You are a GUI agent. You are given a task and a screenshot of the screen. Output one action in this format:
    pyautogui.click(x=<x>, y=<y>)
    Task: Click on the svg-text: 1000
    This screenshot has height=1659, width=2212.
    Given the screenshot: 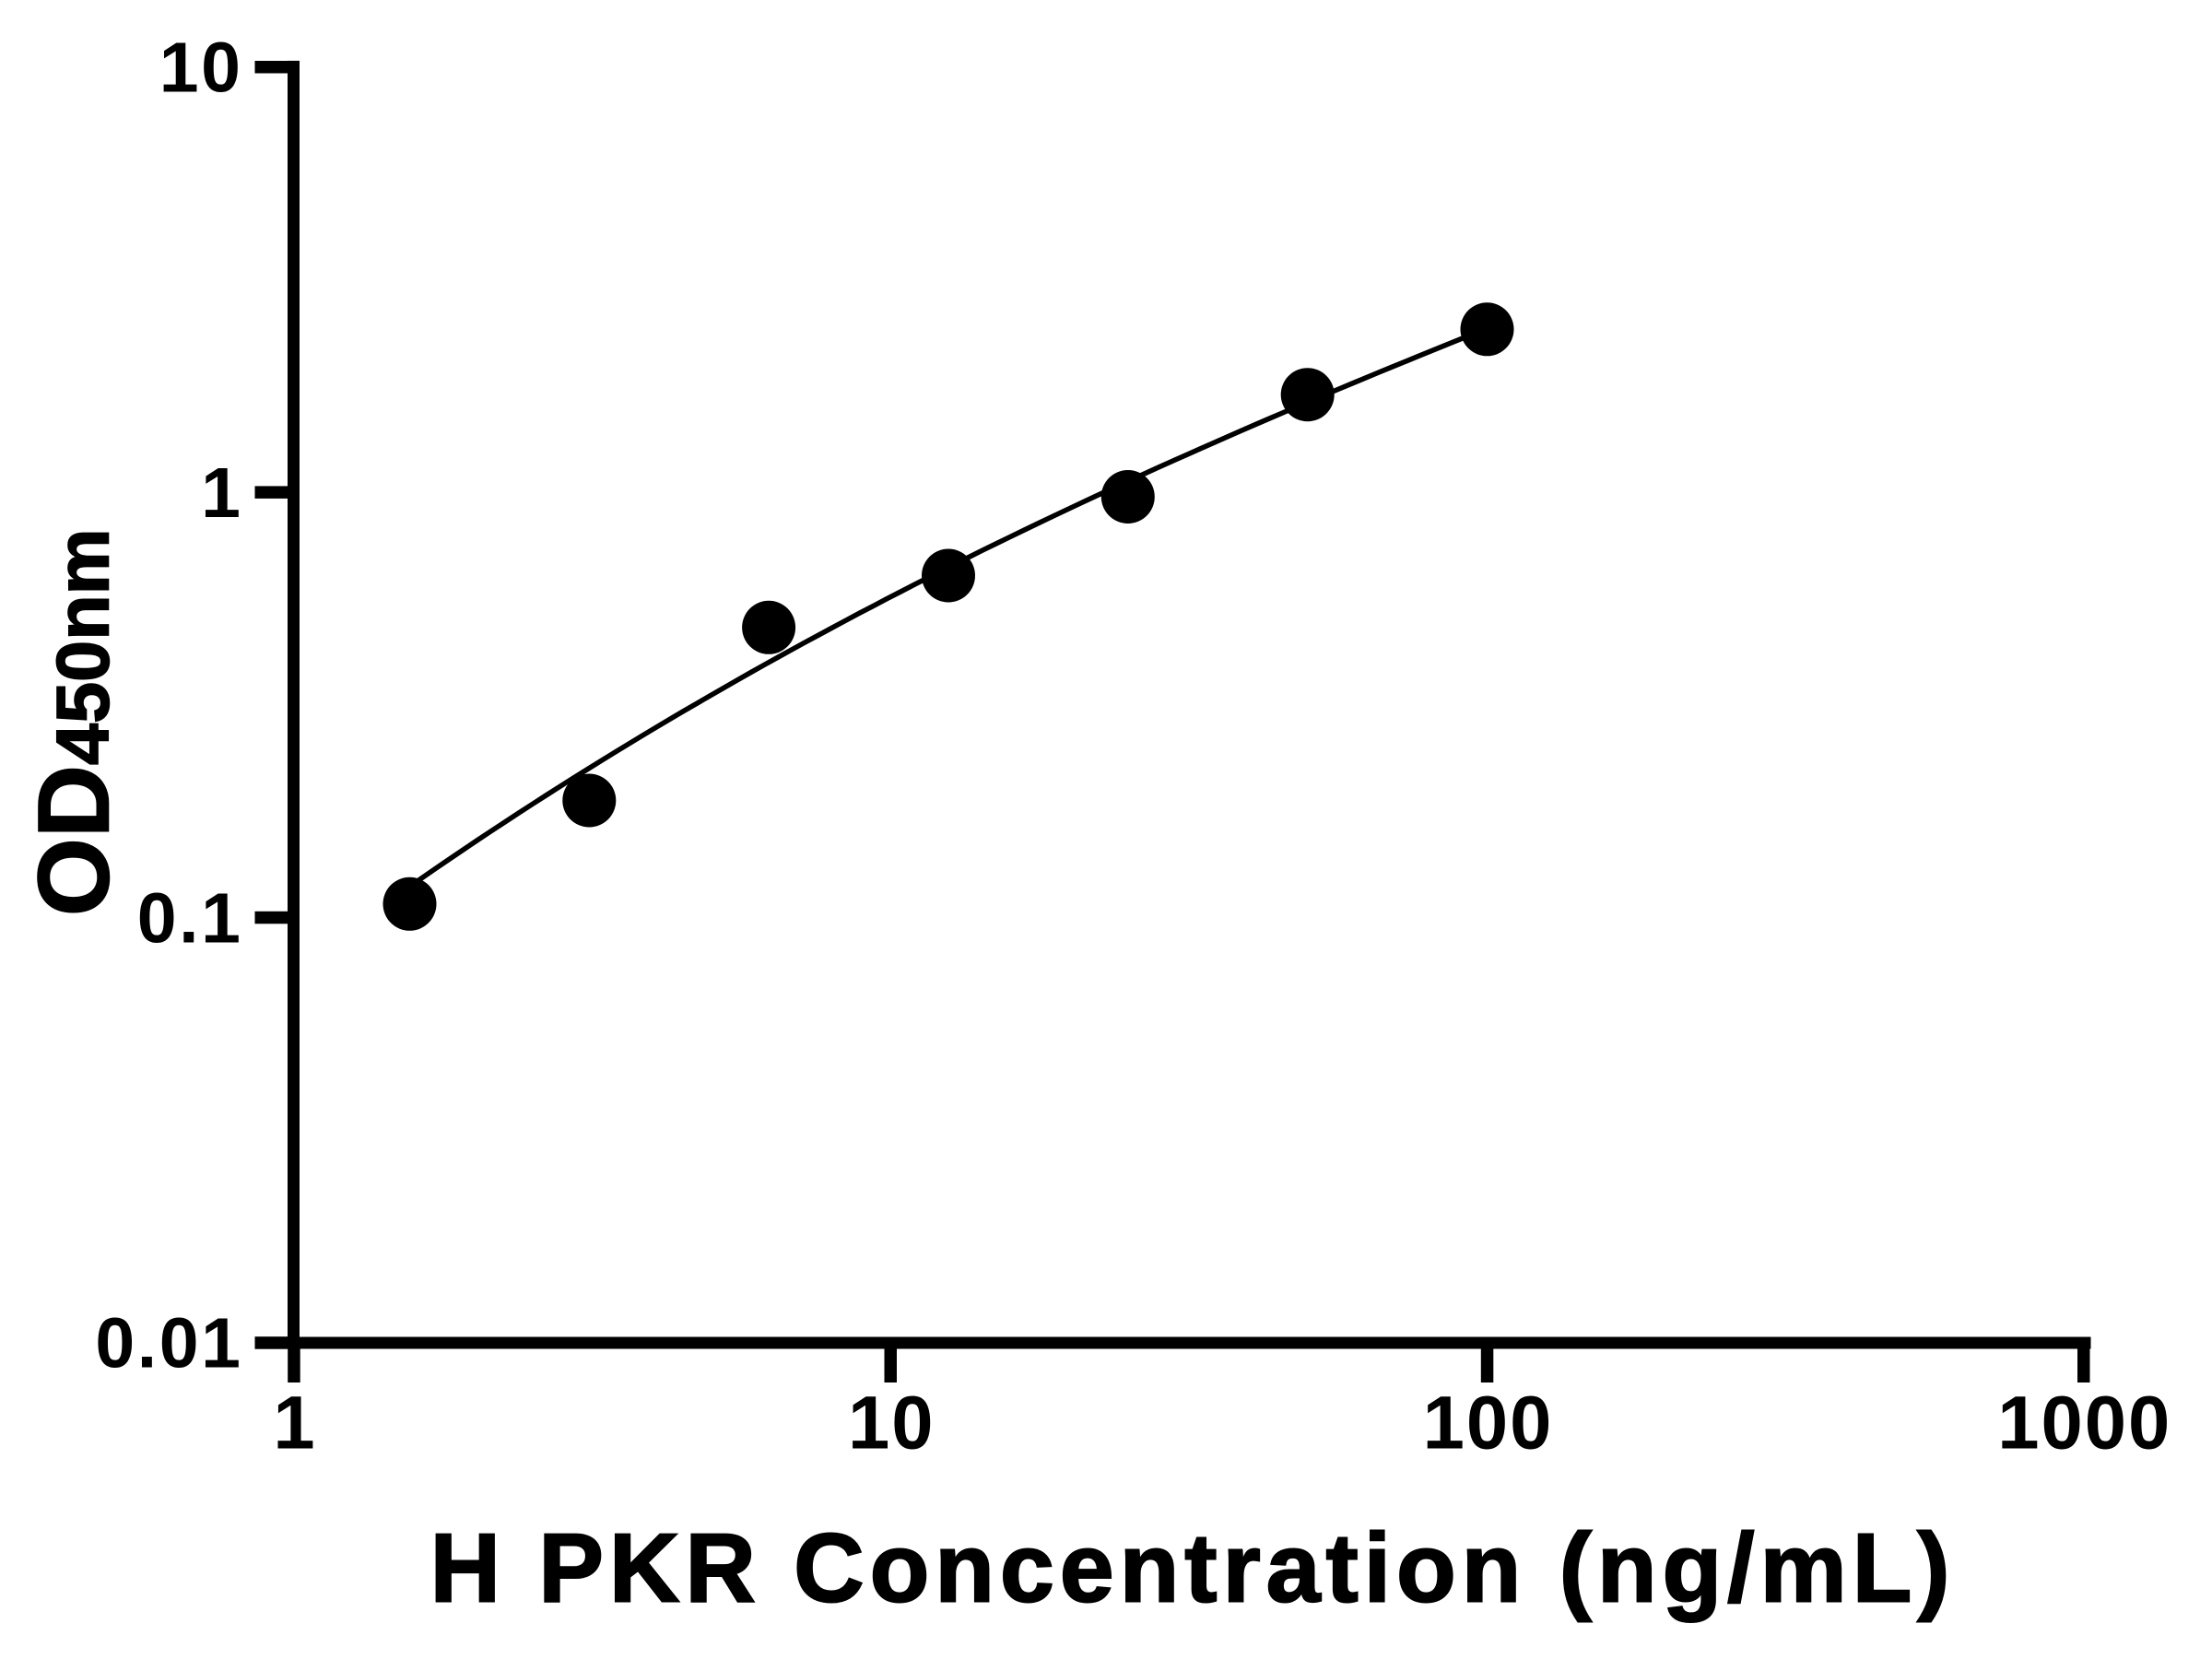 What is the action you would take?
    pyautogui.click(x=2084, y=1423)
    